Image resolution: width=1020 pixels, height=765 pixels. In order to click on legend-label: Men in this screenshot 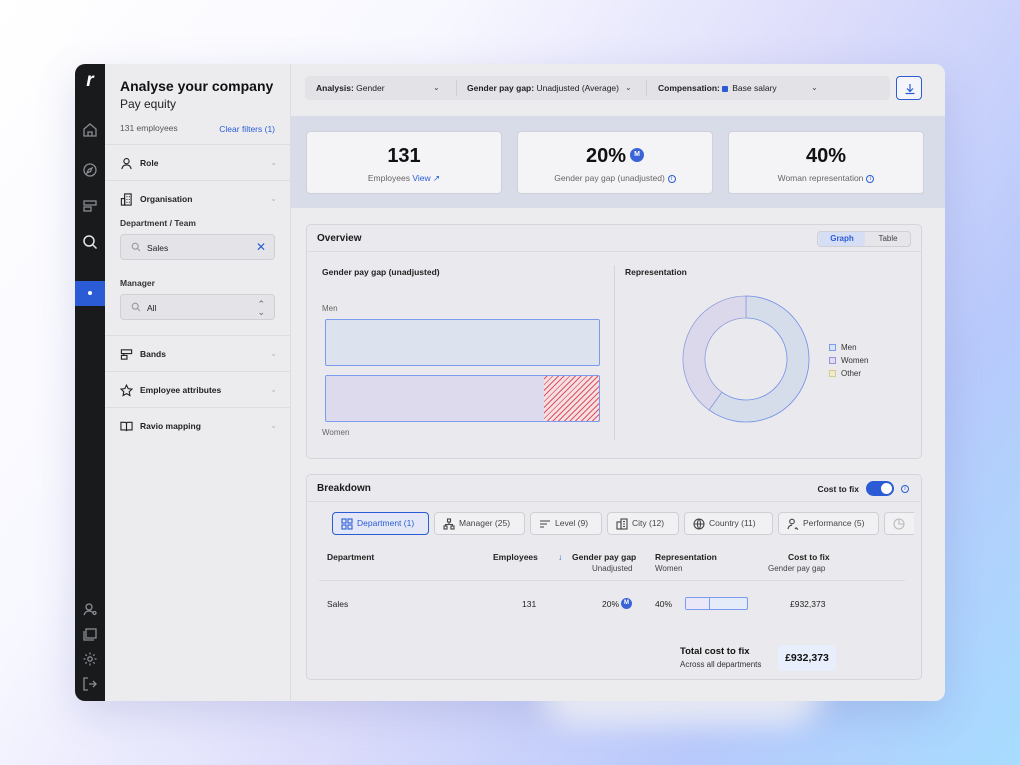, I will do `click(849, 347)`.